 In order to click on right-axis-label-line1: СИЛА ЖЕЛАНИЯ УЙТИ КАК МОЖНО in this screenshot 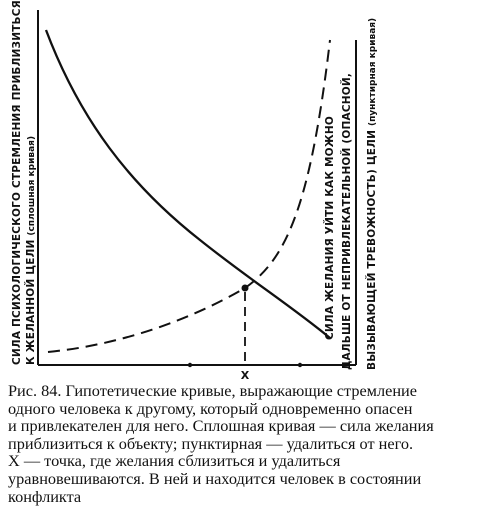, I will do `click(329, 228)`.